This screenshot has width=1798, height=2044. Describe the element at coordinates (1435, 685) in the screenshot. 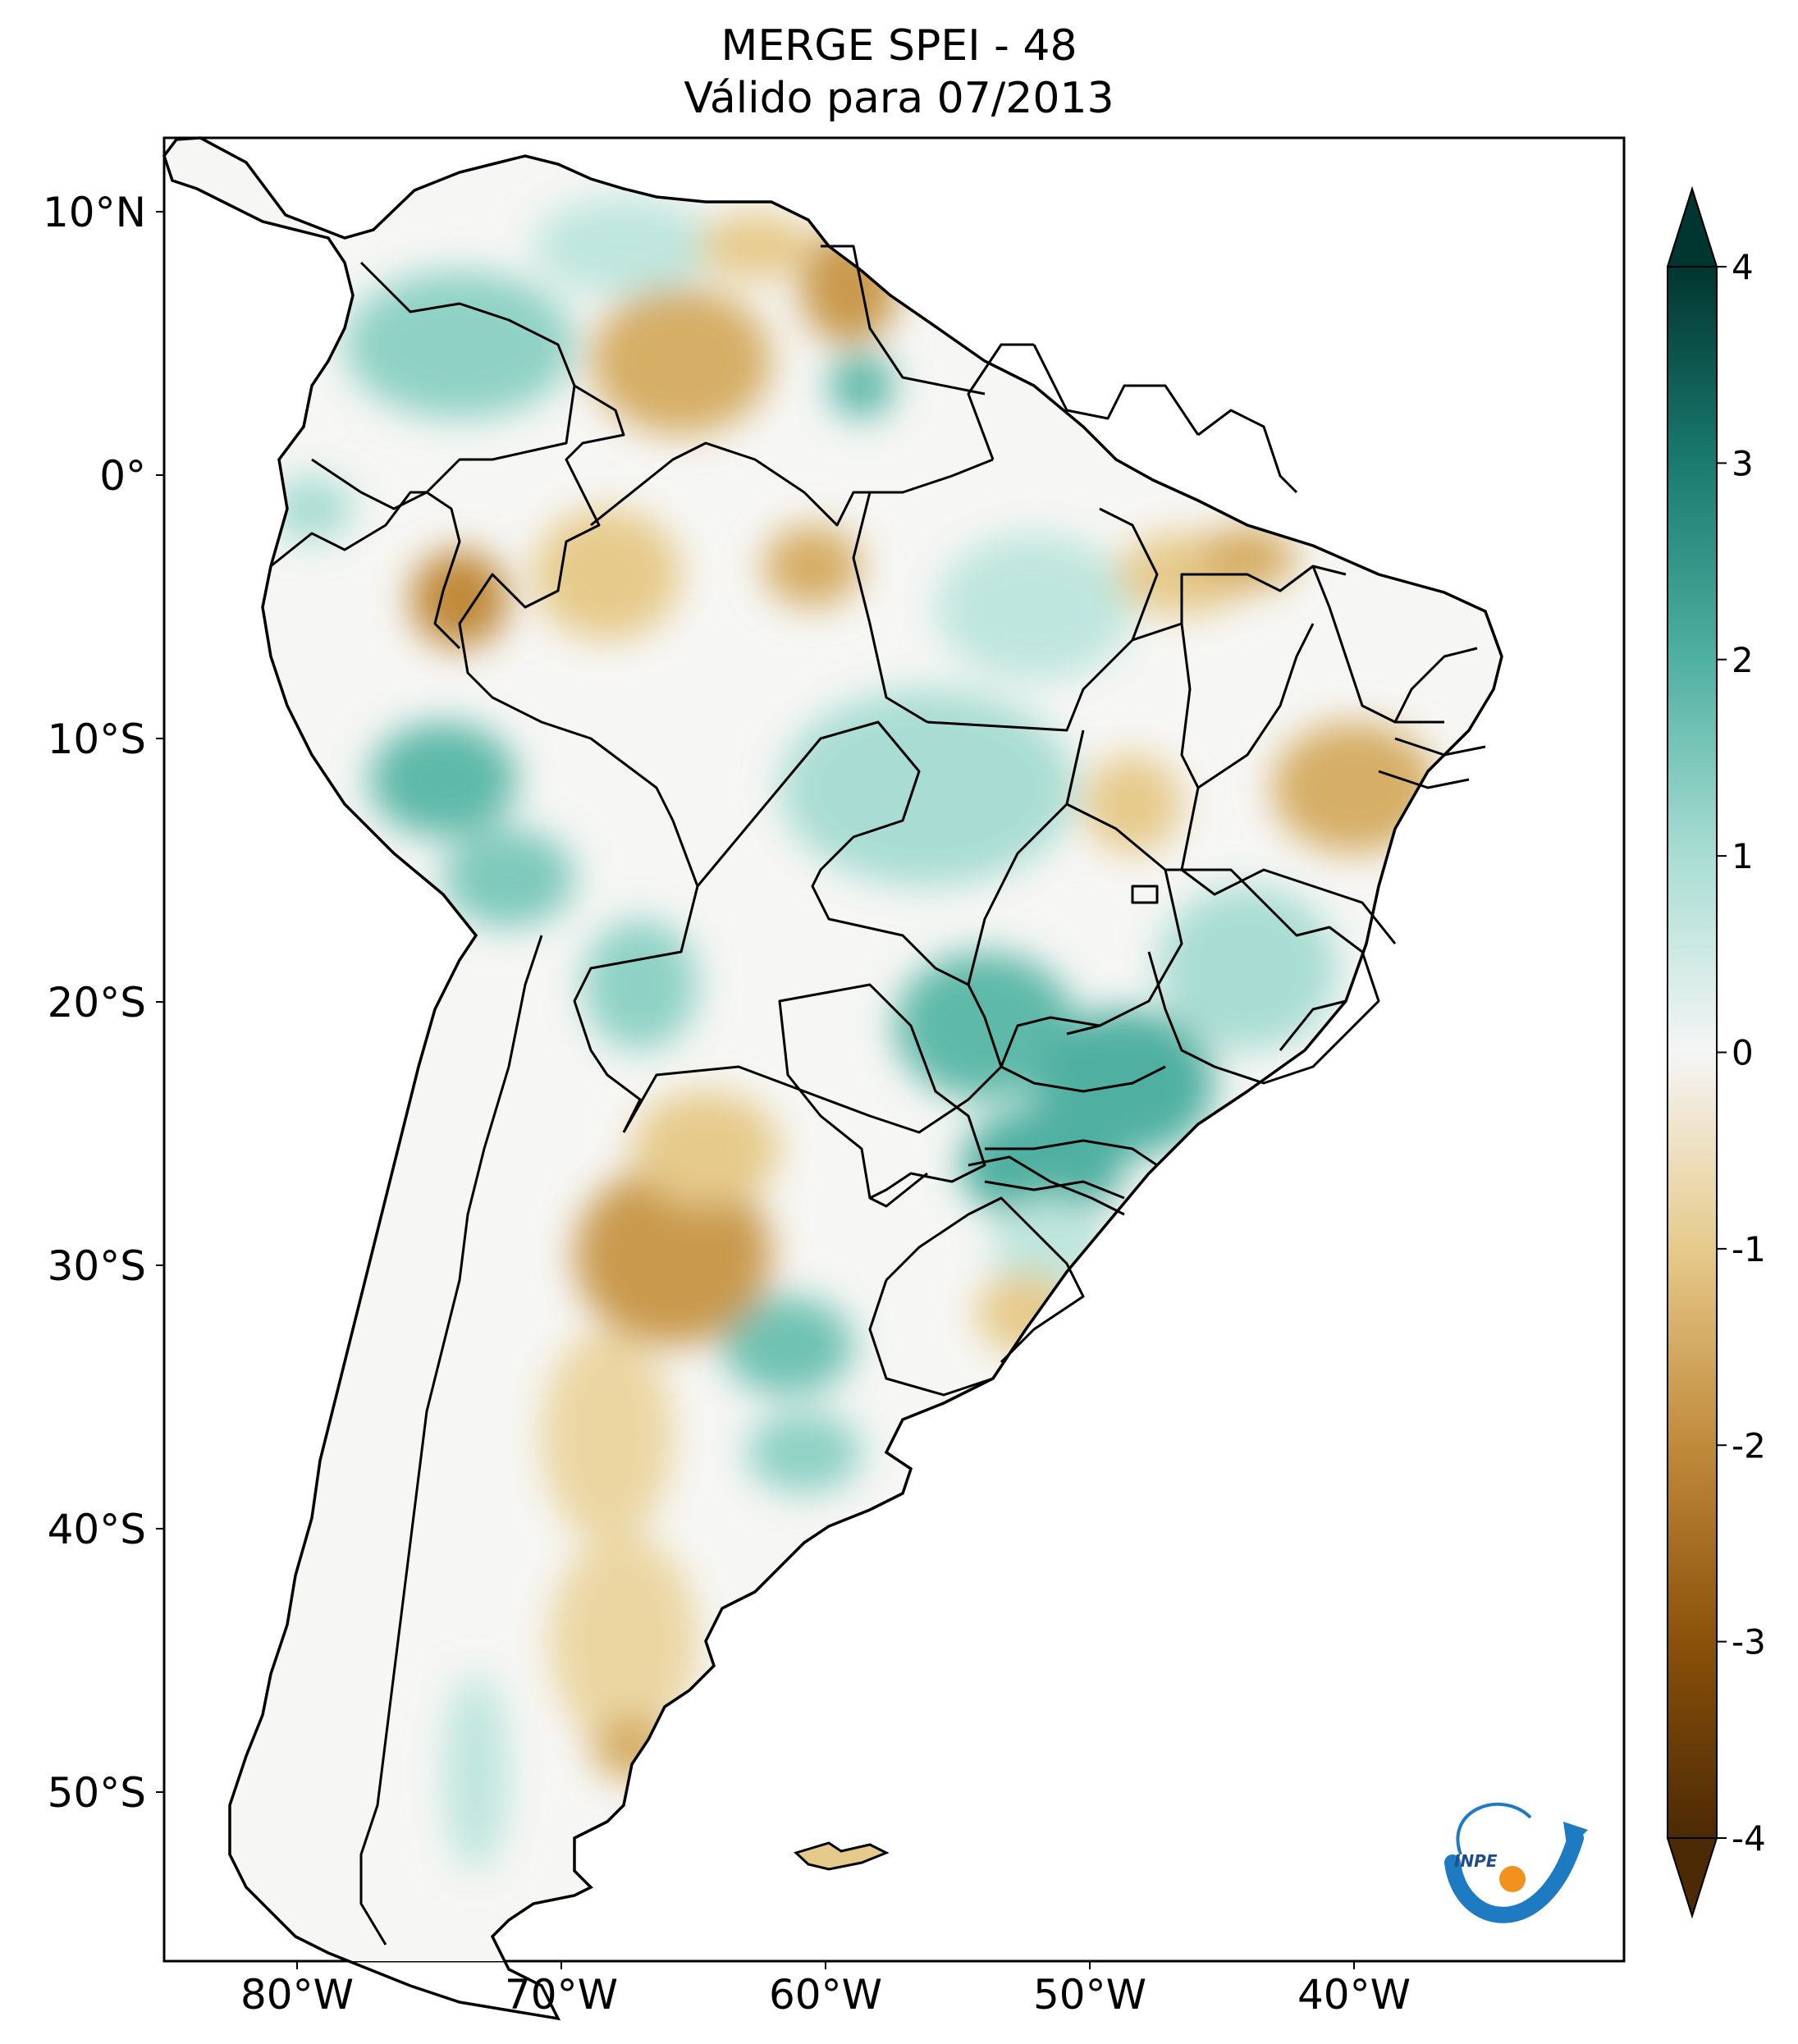

I see `rn-border` at that location.